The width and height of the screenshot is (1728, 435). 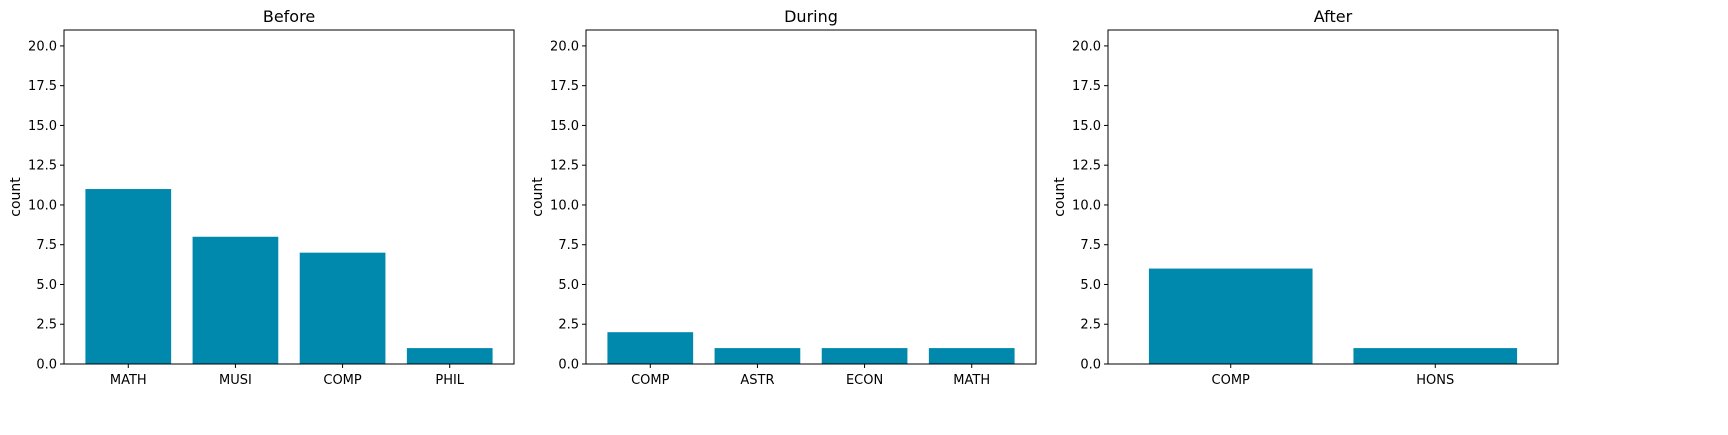 I want to click on chart-title: During, so click(x=811, y=16).